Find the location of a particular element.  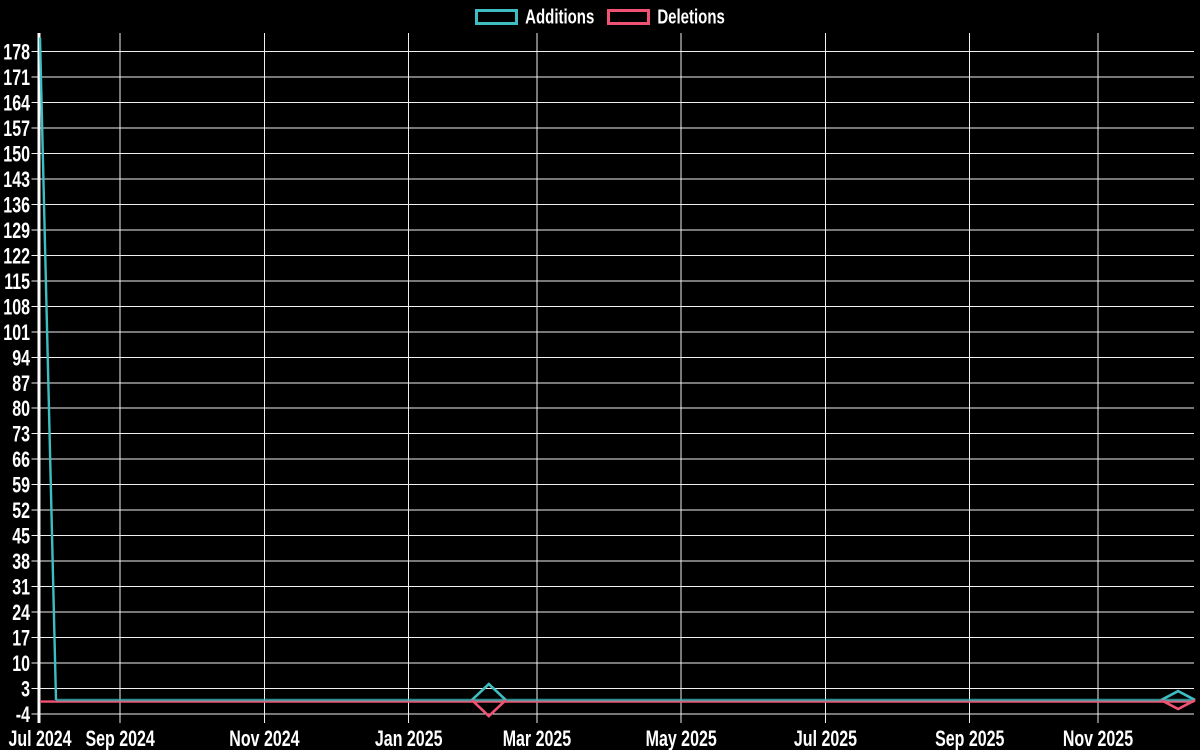

y-tick-label: 3 is located at coordinates (25, 689).